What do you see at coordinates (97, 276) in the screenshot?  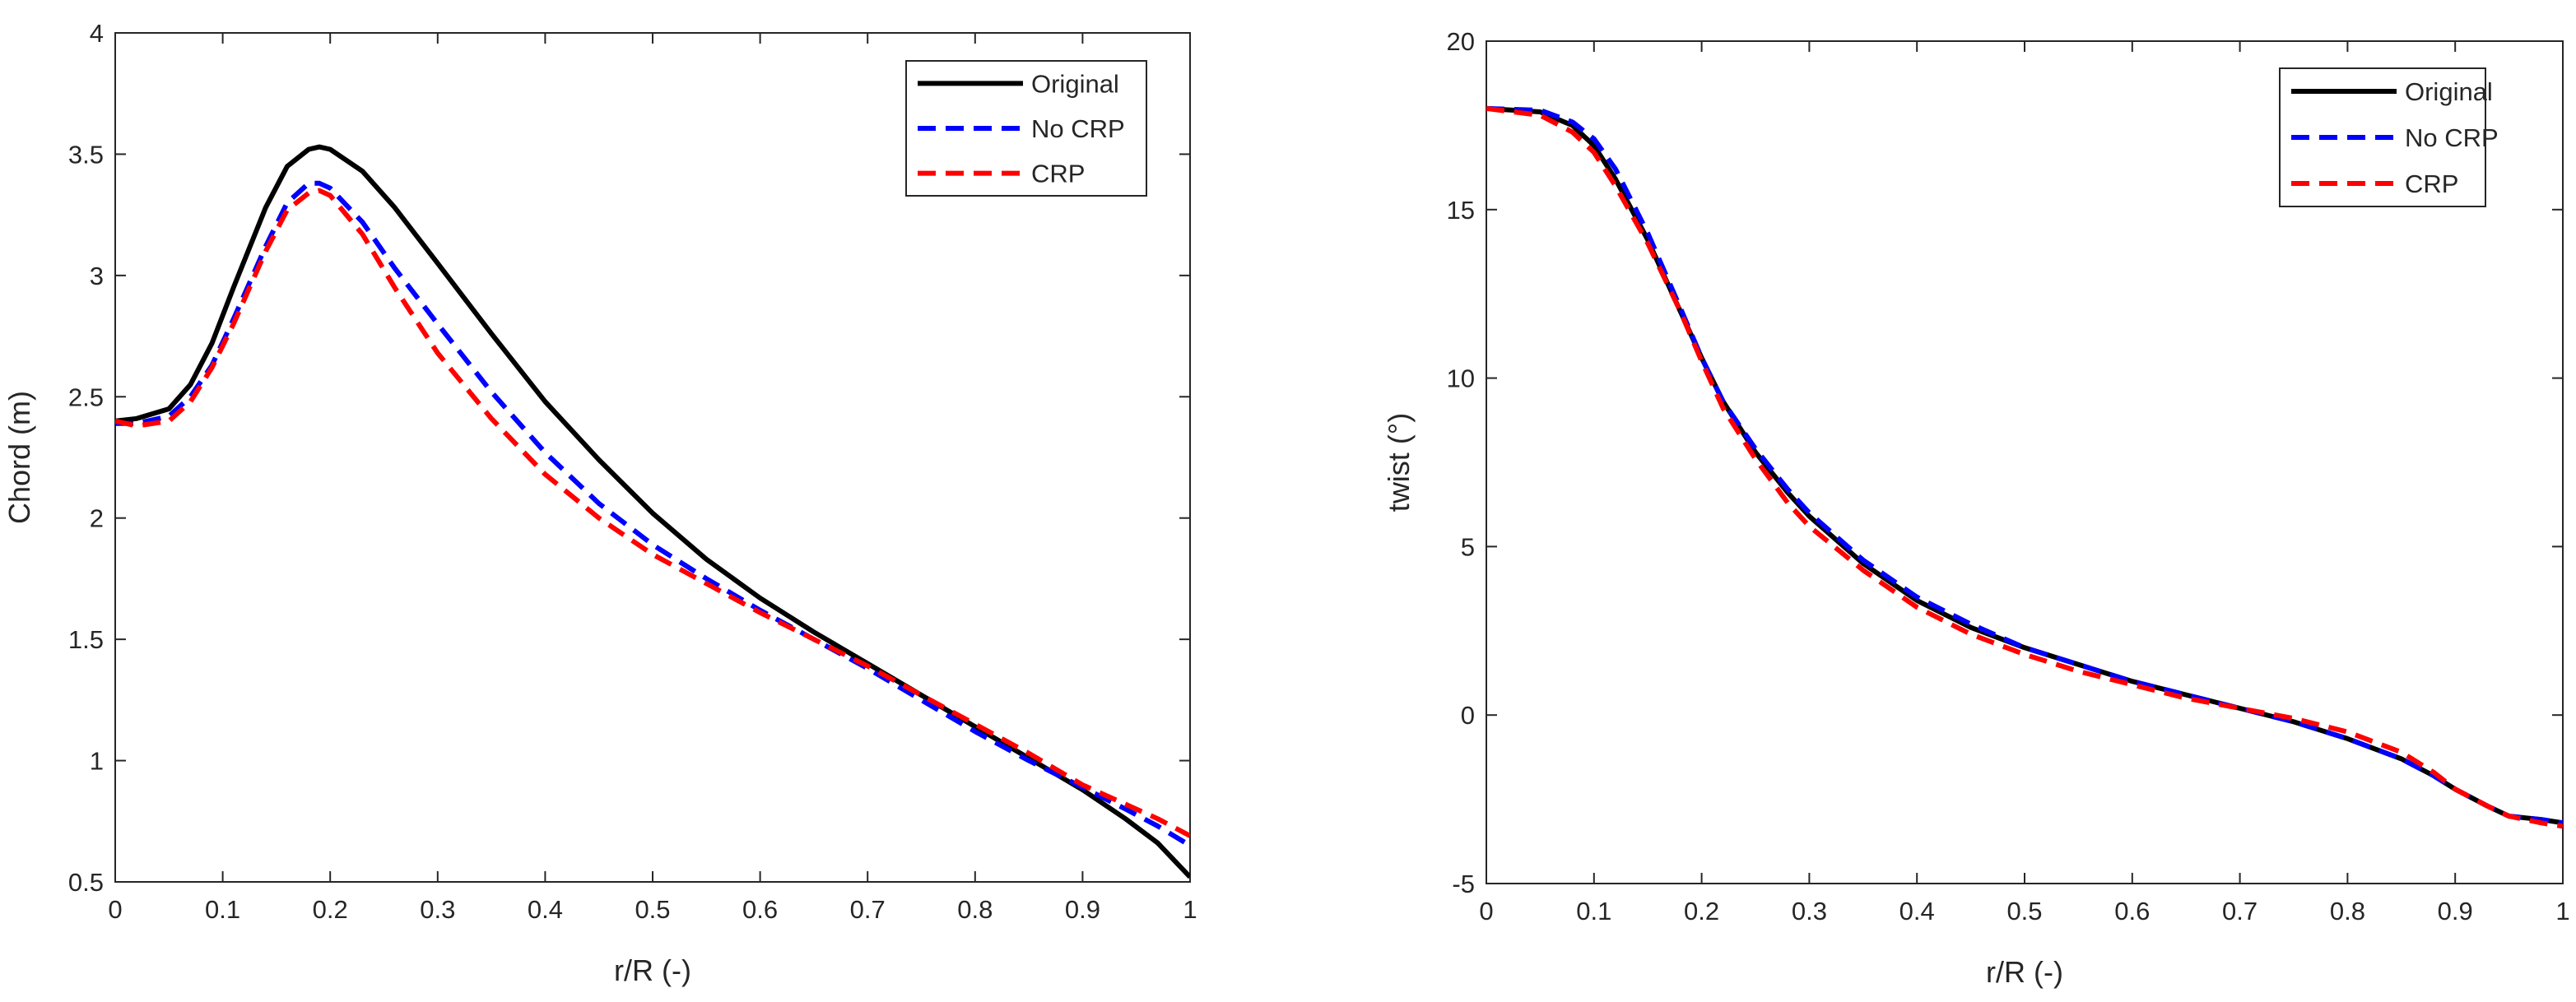 I see `y-tick-label: 3` at bounding box center [97, 276].